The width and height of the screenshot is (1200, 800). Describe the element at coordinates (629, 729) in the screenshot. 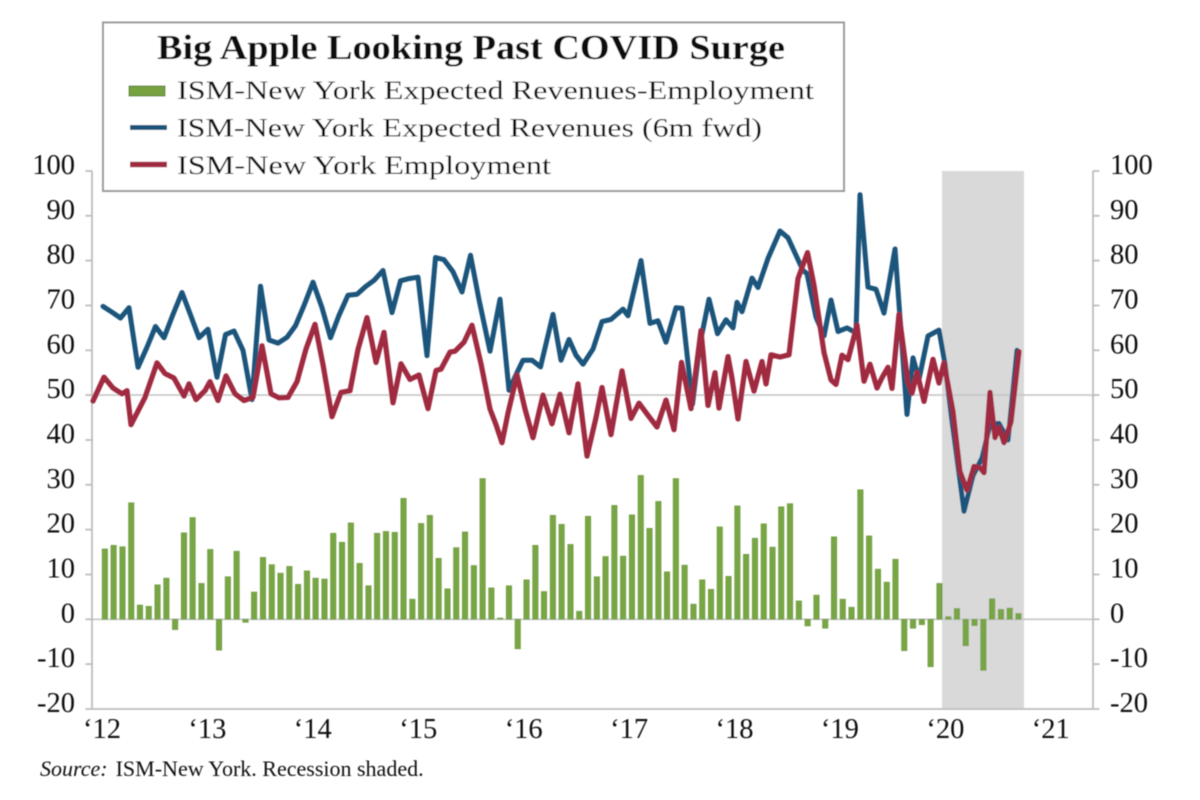

I see `svg-text: ‘17` at that location.